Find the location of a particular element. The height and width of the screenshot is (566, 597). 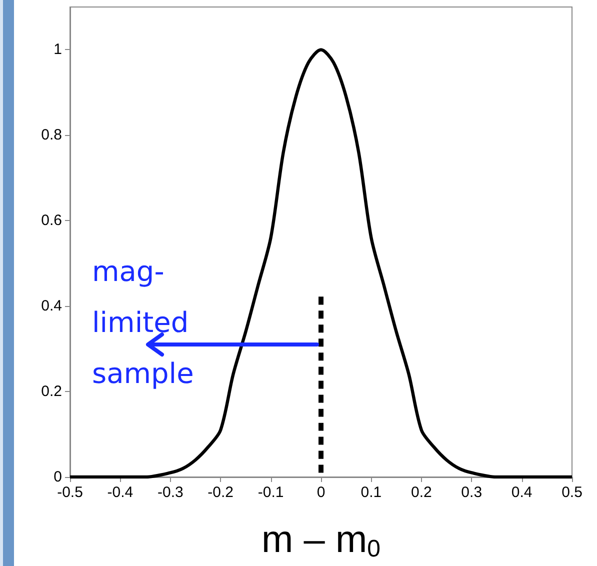

x-tick-label: 0.5 is located at coordinates (572, 492).